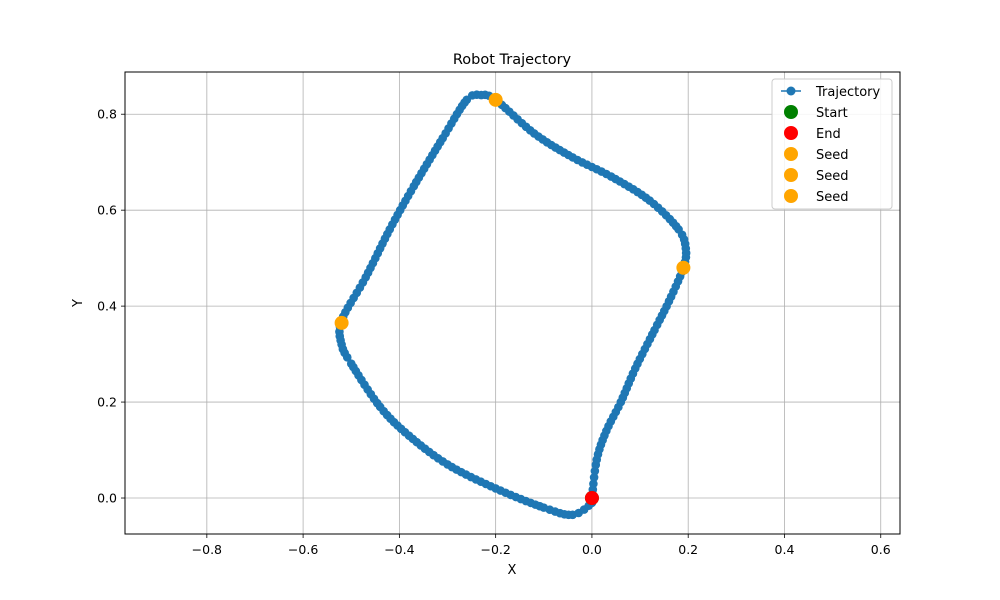  Describe the element at coordinates (847, 92) in the screenshot. I see `legend-label-trajectory: Trajectory` at that location.